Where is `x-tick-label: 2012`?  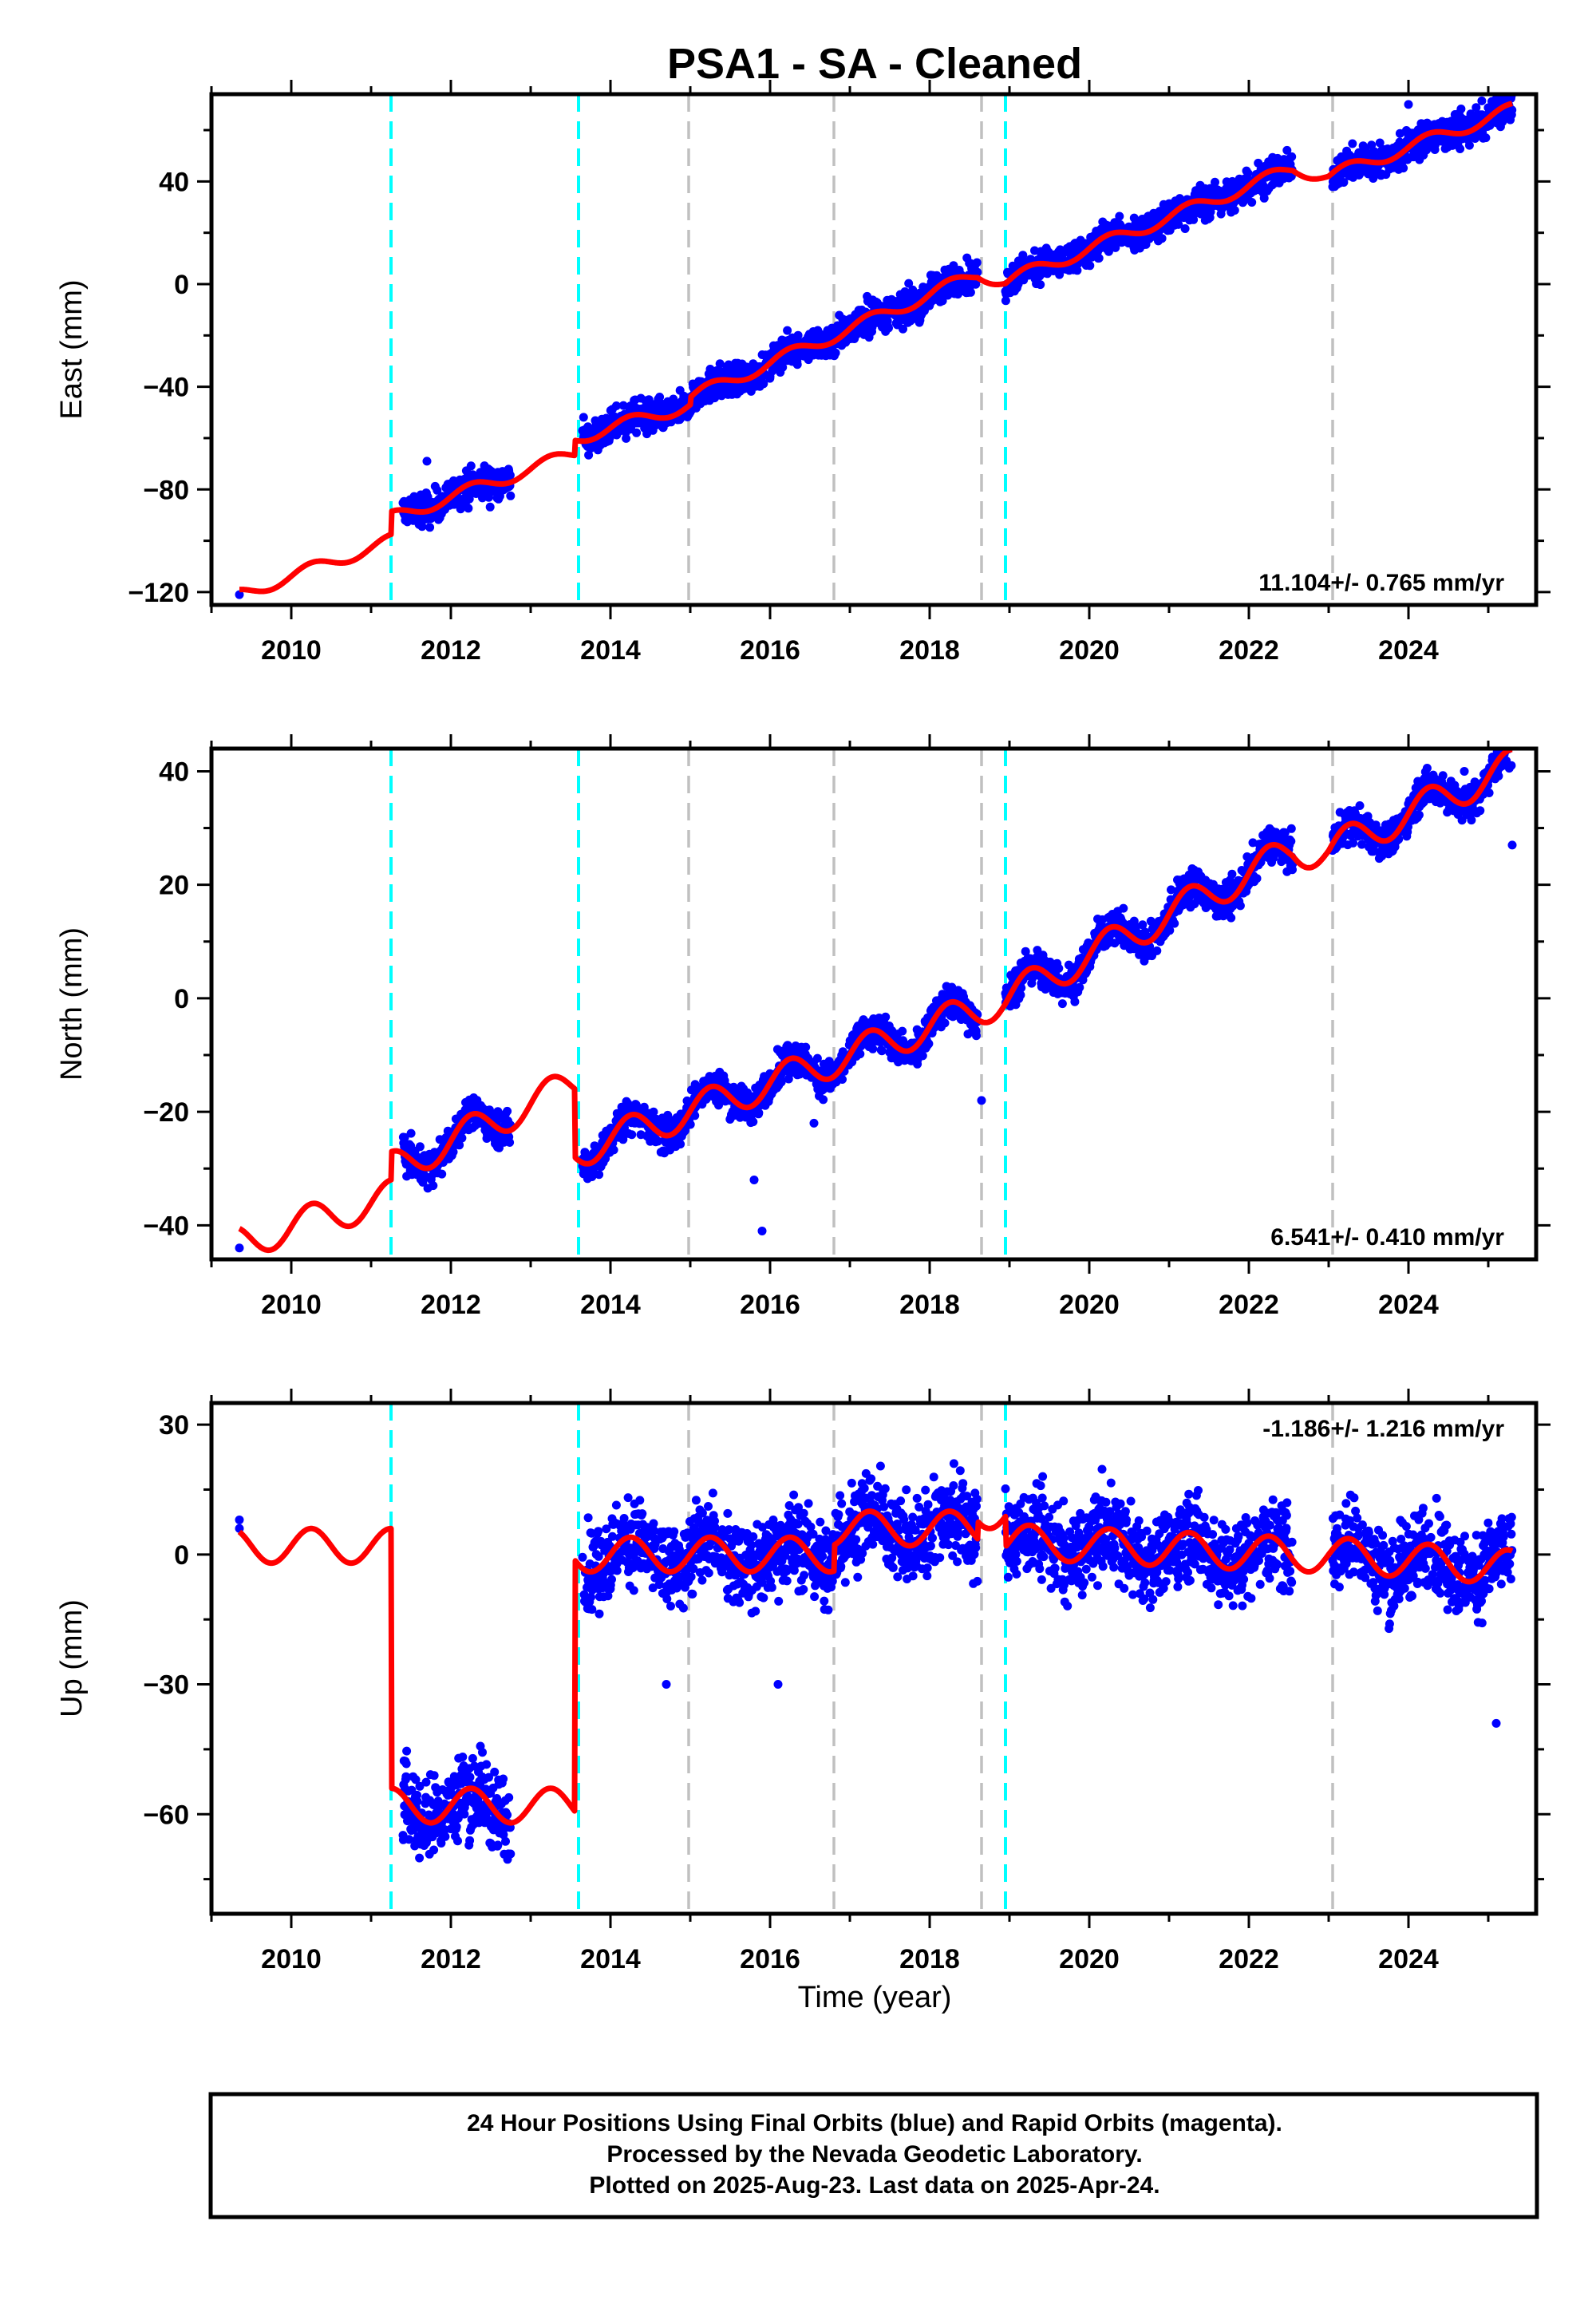 x-tick-label: 2012 is located at coordinates (451, 650).